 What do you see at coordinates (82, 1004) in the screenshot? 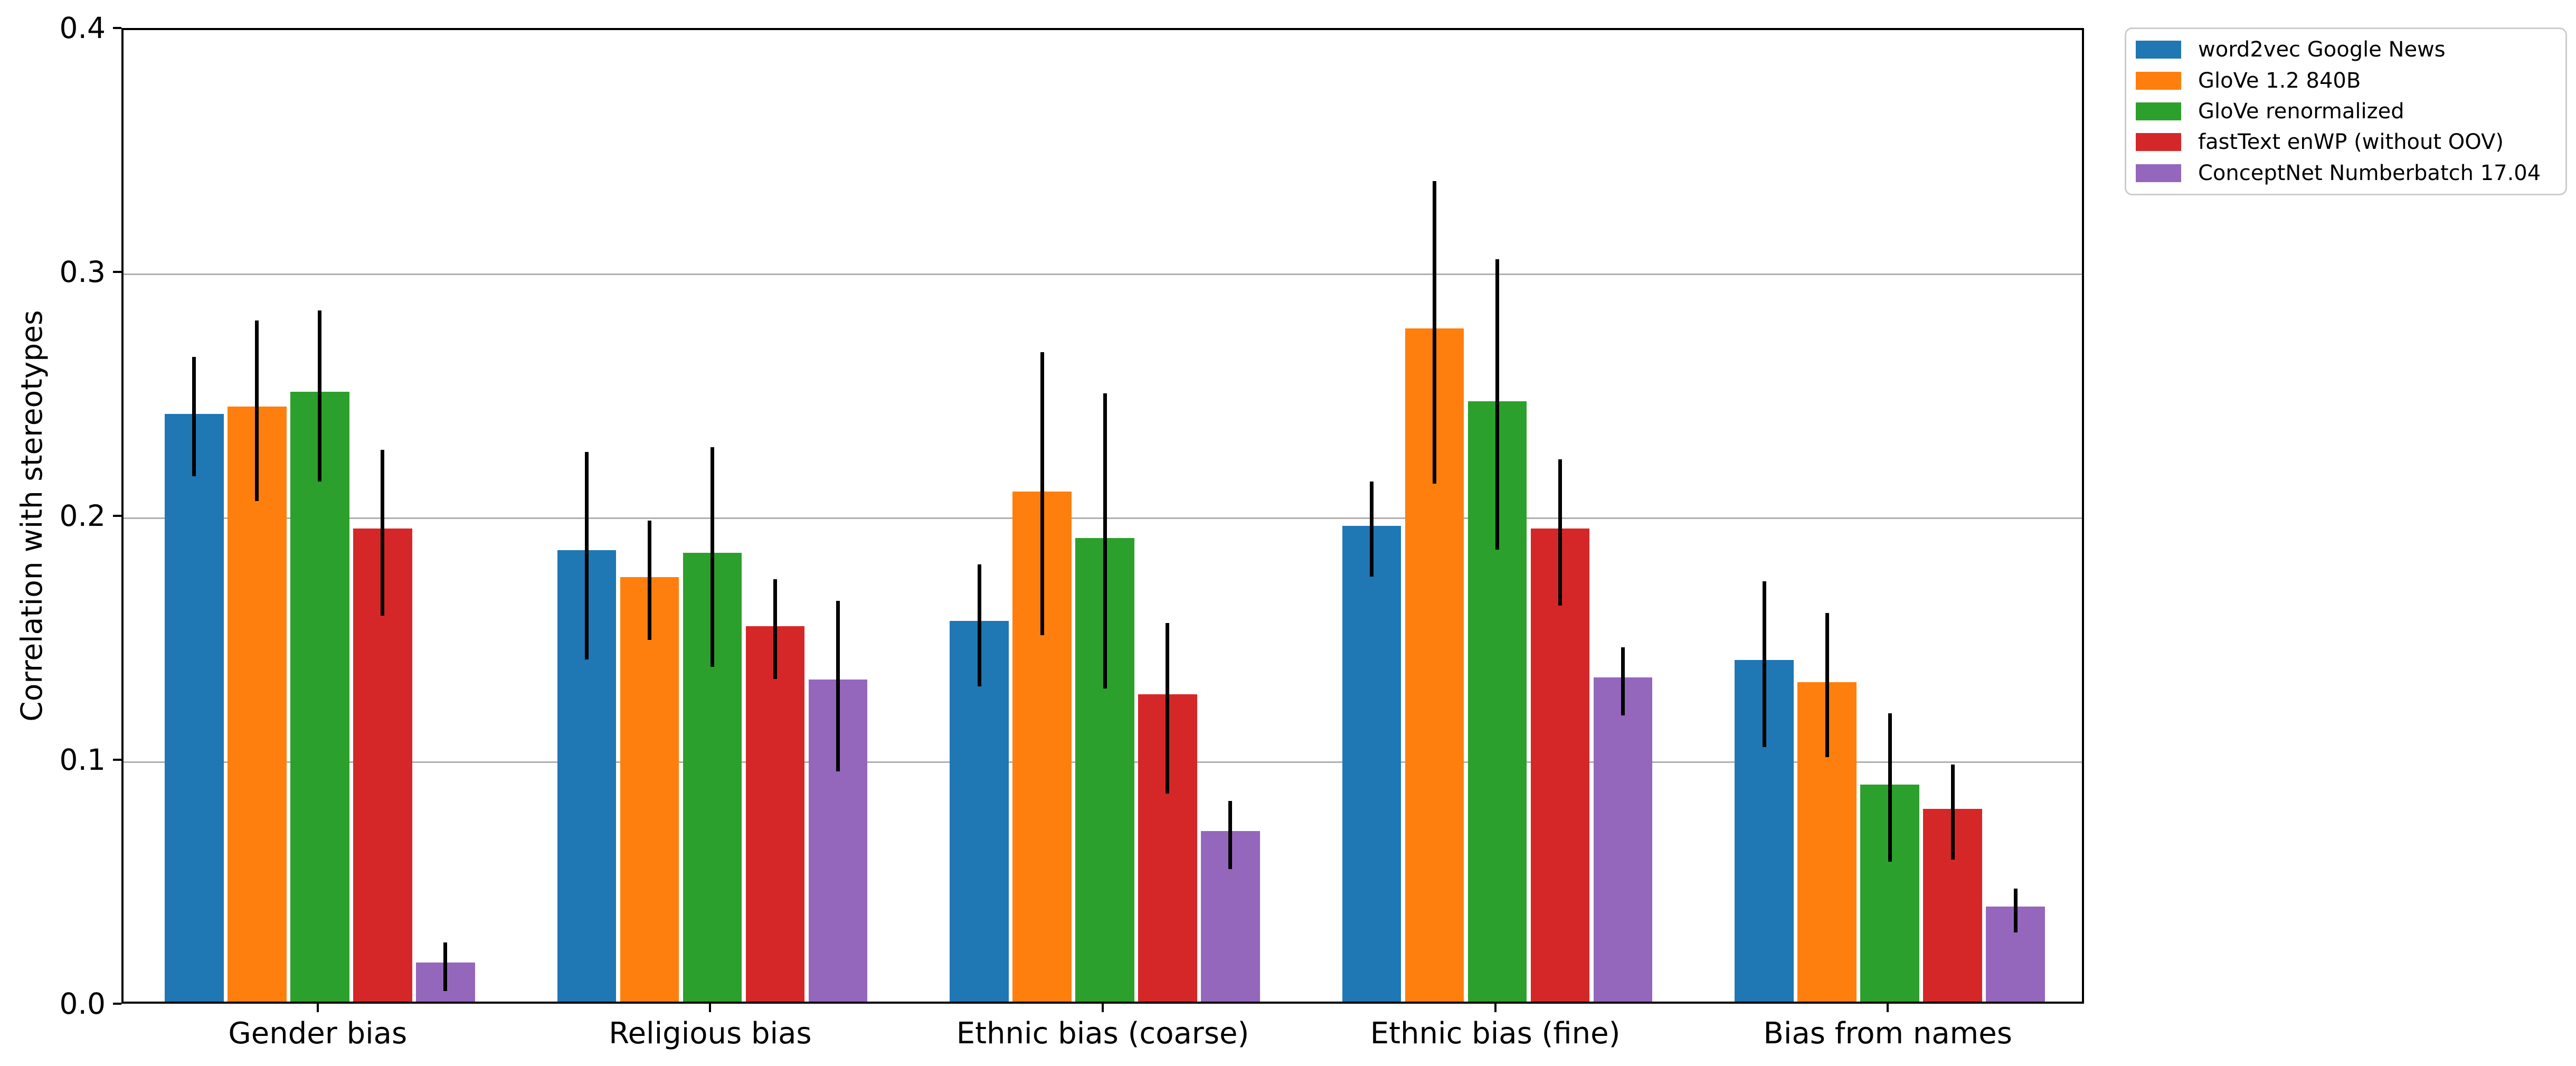
I see `y-tick-label: 0.0` at bounding box center [82, 1004].